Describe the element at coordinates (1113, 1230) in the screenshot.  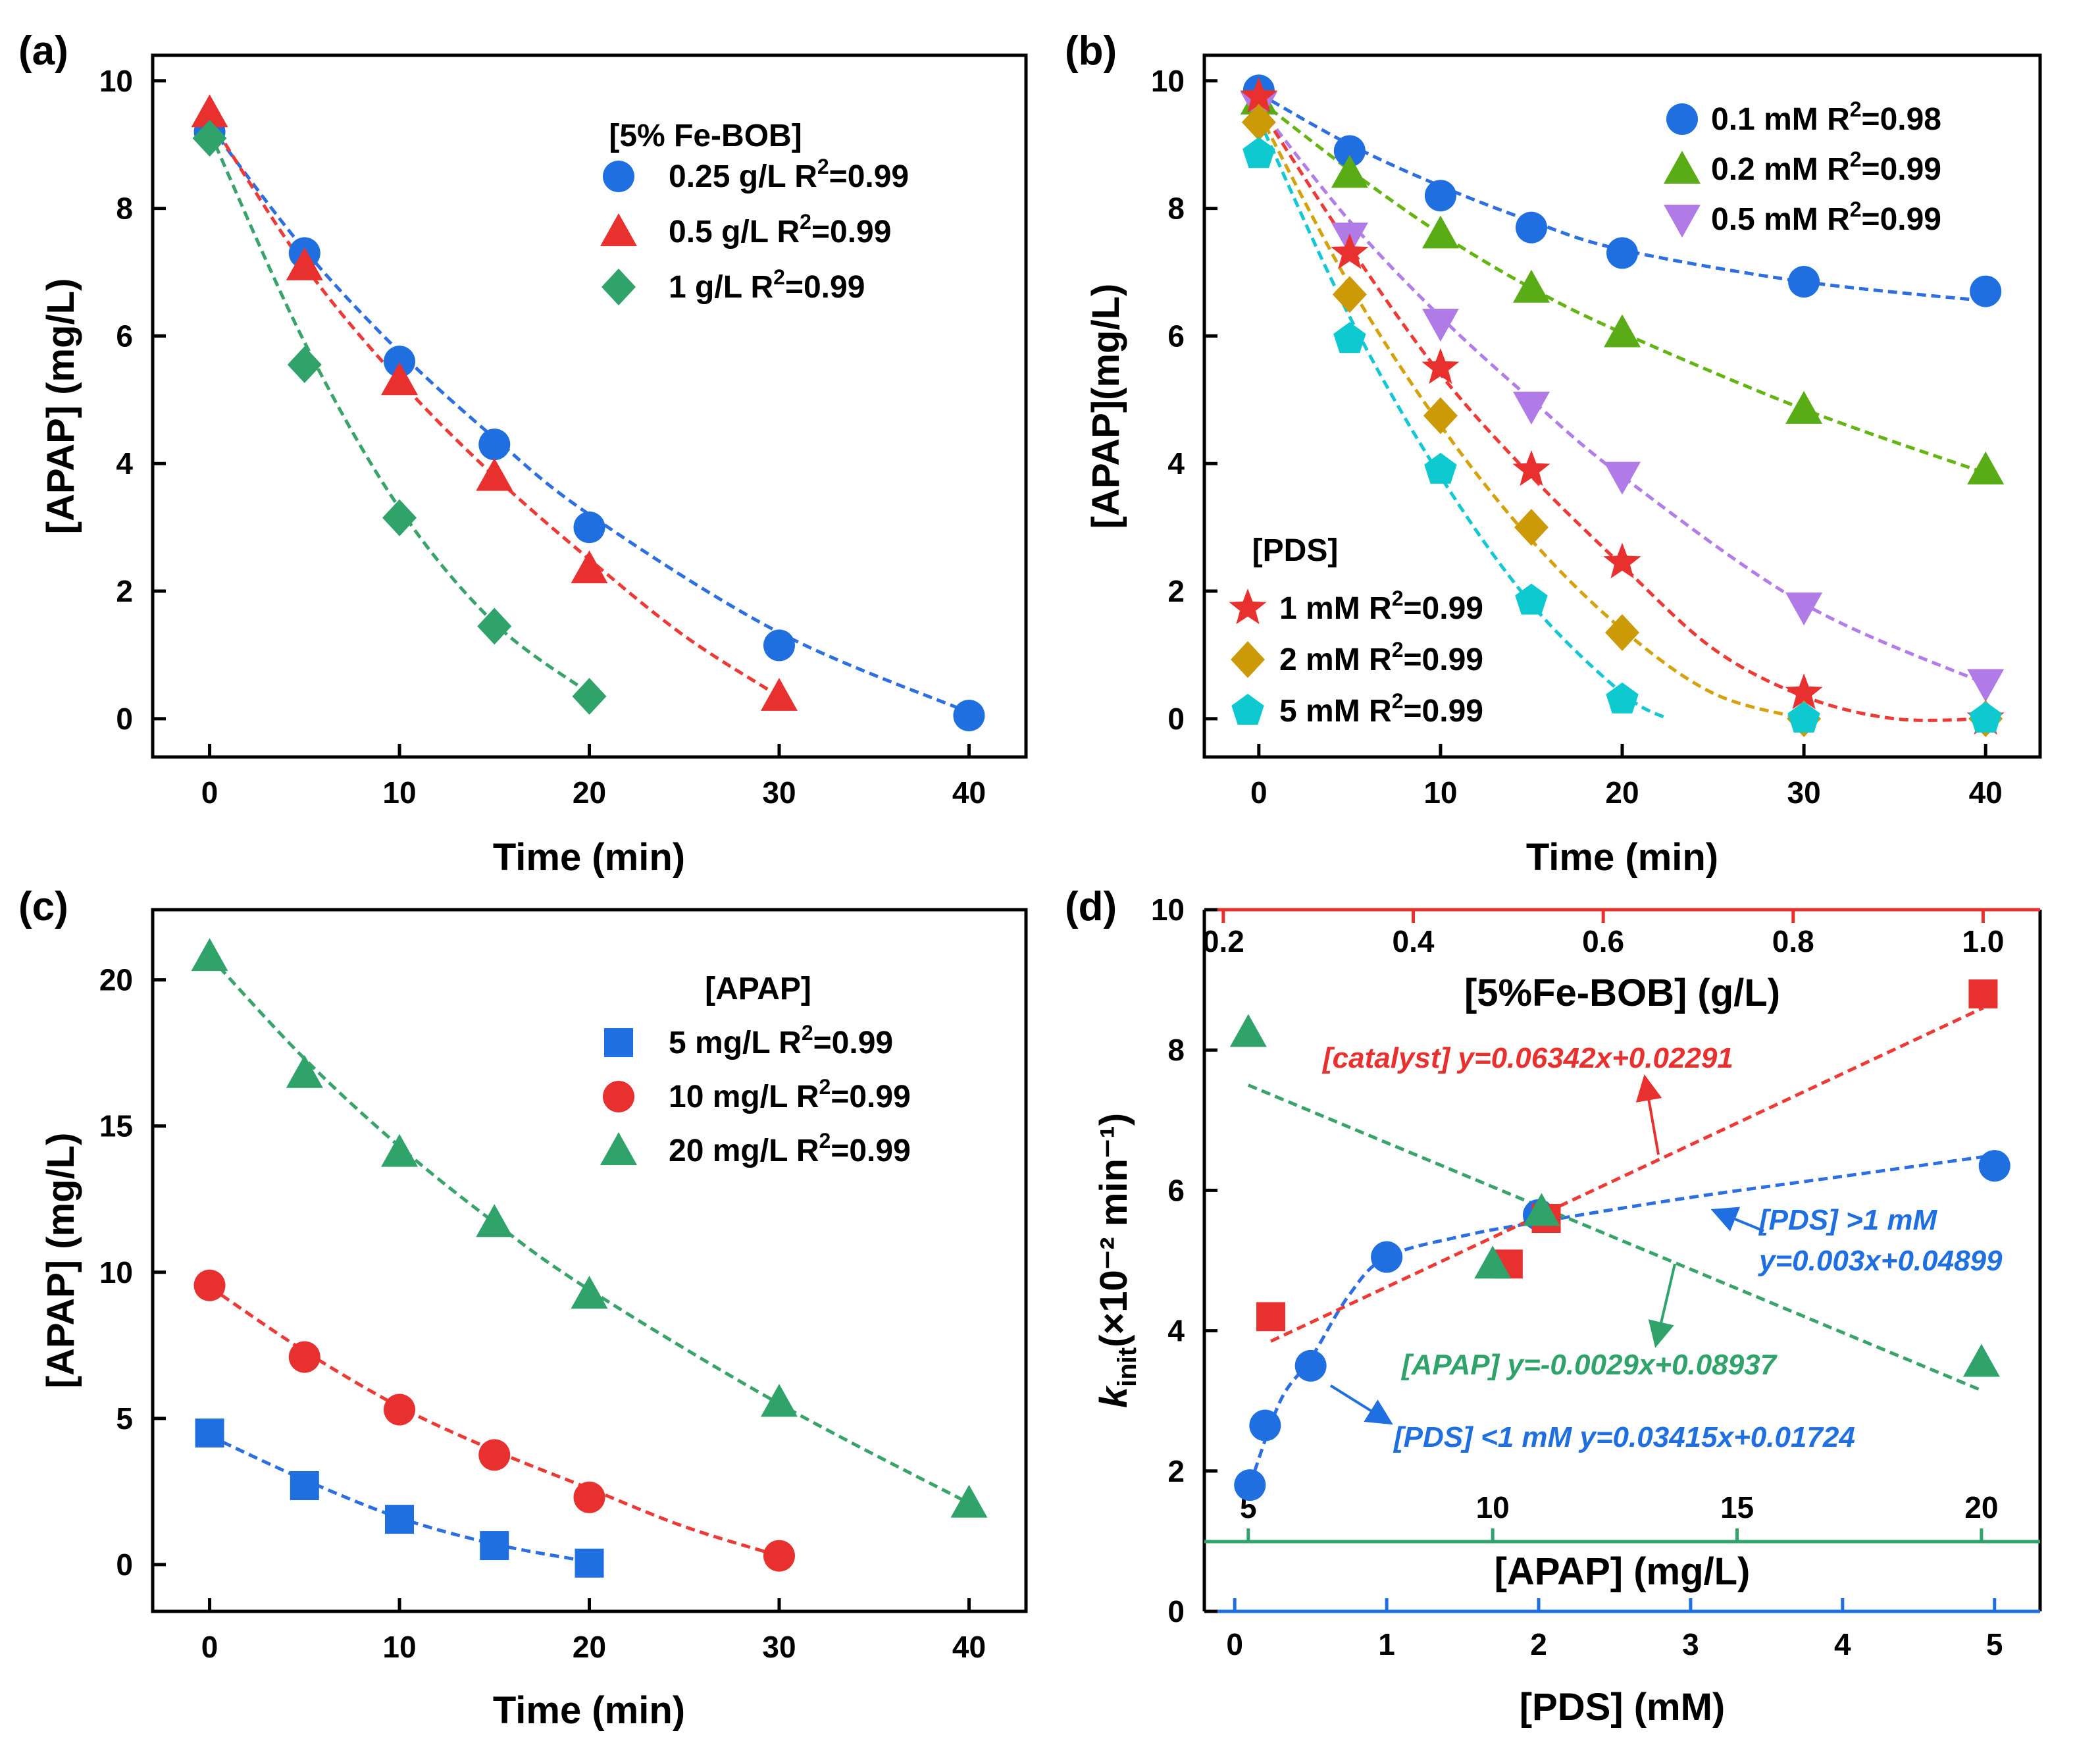
I see `panel-d-ylabel-units: (×10⁻² min⁻¹)` at that location.